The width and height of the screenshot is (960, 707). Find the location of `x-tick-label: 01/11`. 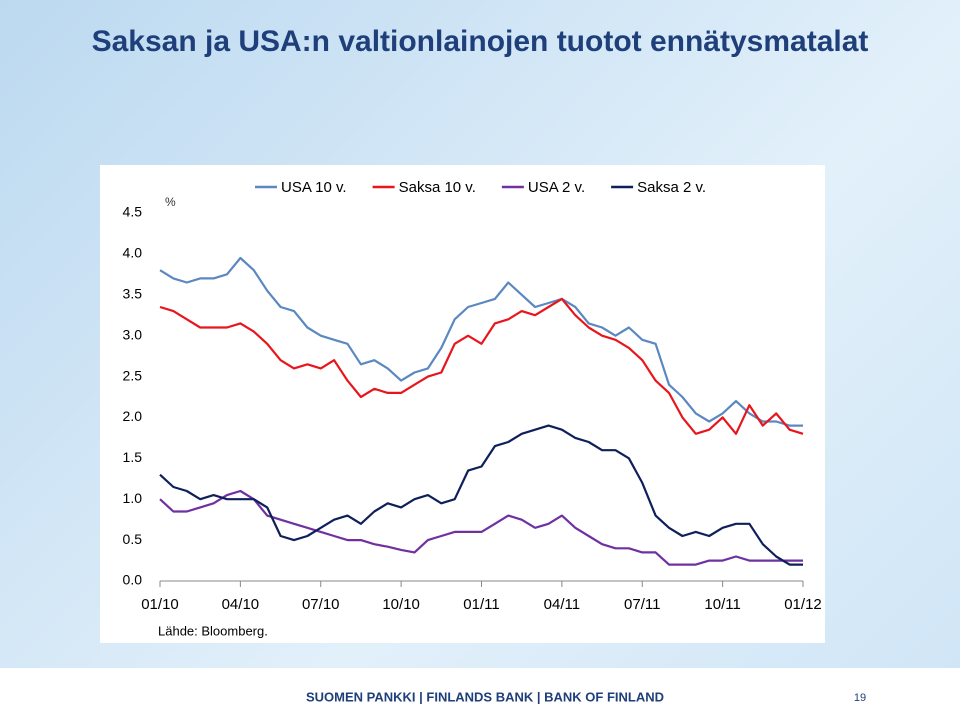

x-tick-label: 01/11 is located at coordinates (481, 604).